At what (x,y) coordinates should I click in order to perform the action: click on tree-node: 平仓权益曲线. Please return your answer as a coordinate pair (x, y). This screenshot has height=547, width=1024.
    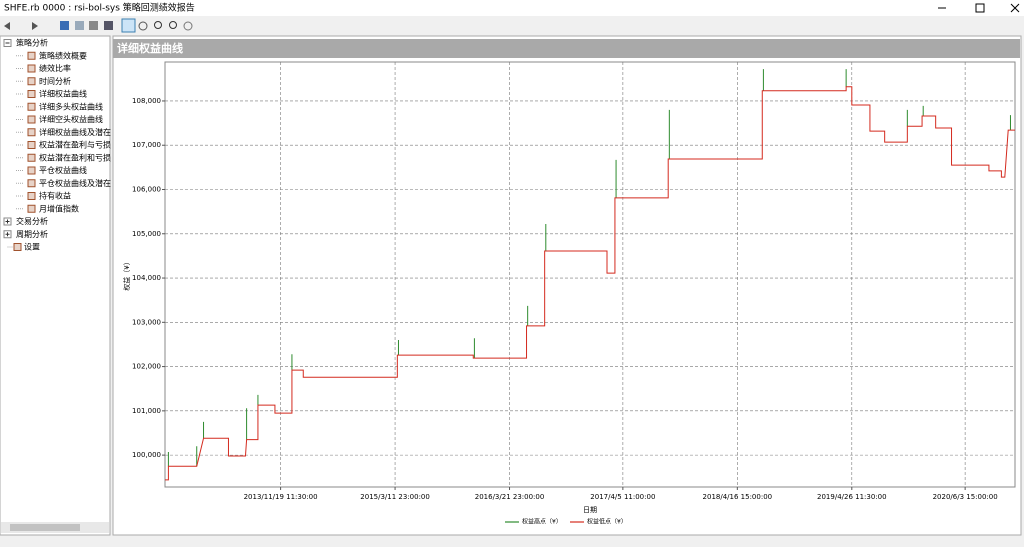
    Looking at the image, I should click on (63, 170).